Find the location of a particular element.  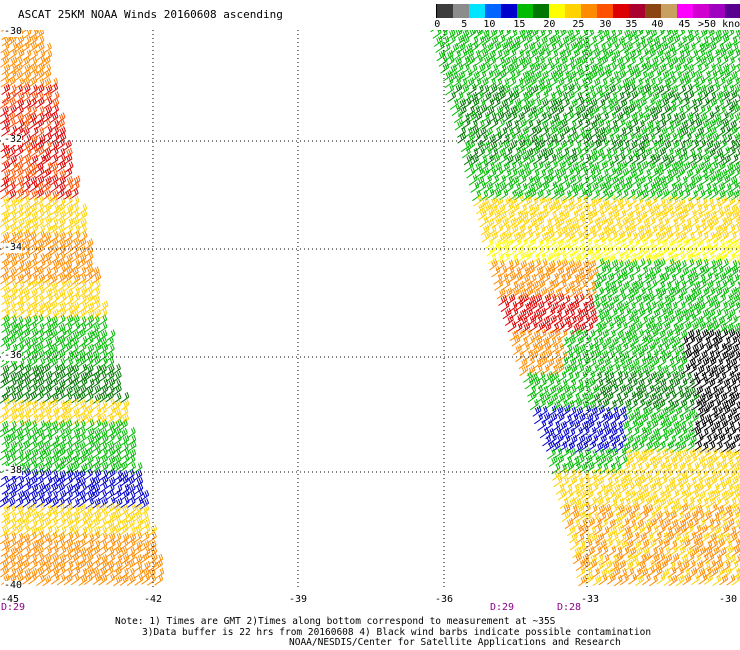

lon-label: -30 is located at coordinates (728, 599).